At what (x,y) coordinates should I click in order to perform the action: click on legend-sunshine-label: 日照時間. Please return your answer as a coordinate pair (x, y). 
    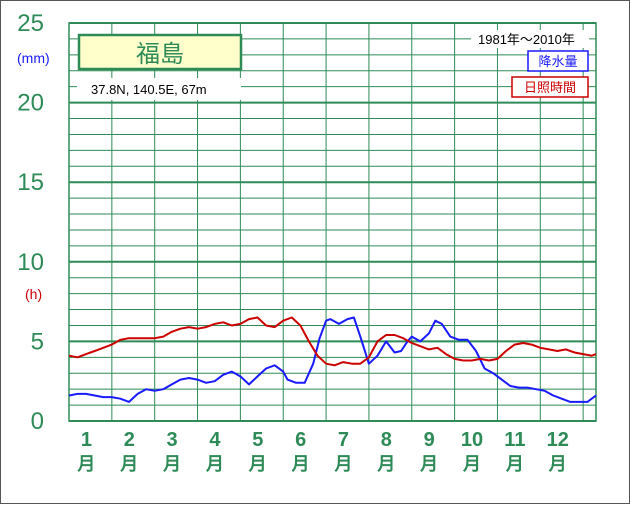
    Looking at the image, I should click on (550, 88).